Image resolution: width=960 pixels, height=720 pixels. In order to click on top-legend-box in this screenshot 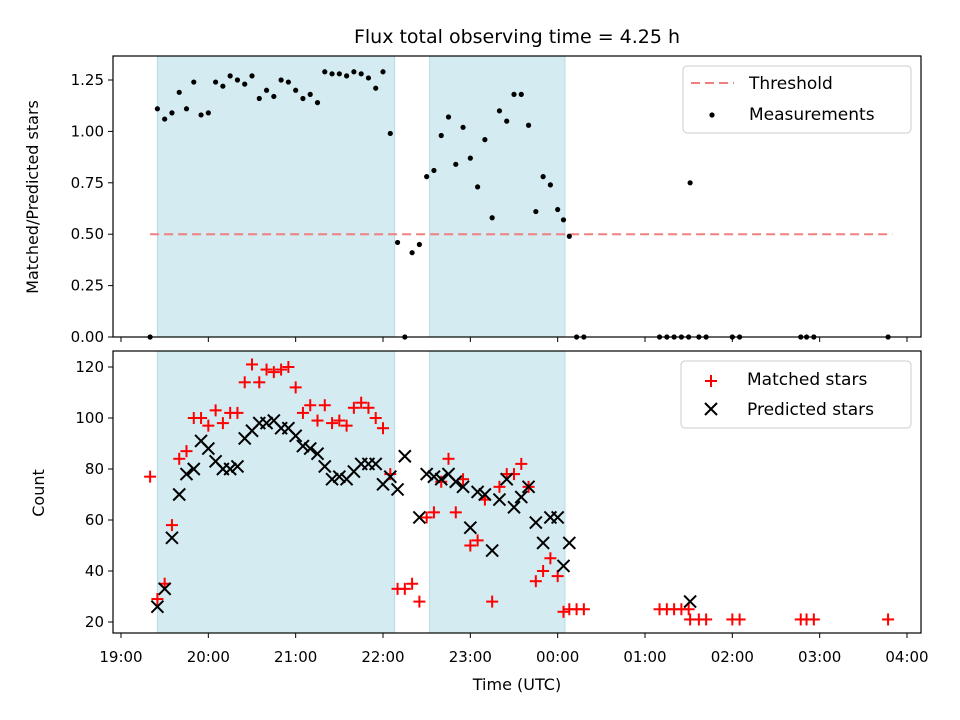, I will do `click(797, 99)`.